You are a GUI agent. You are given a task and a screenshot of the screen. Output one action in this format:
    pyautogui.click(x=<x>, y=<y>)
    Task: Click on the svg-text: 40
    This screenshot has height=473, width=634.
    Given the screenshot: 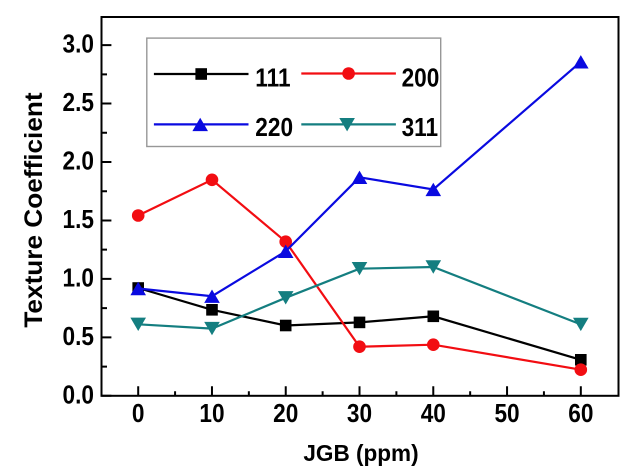 What is the action you would take?
    pyautogui.click(x=433, y=413)
    